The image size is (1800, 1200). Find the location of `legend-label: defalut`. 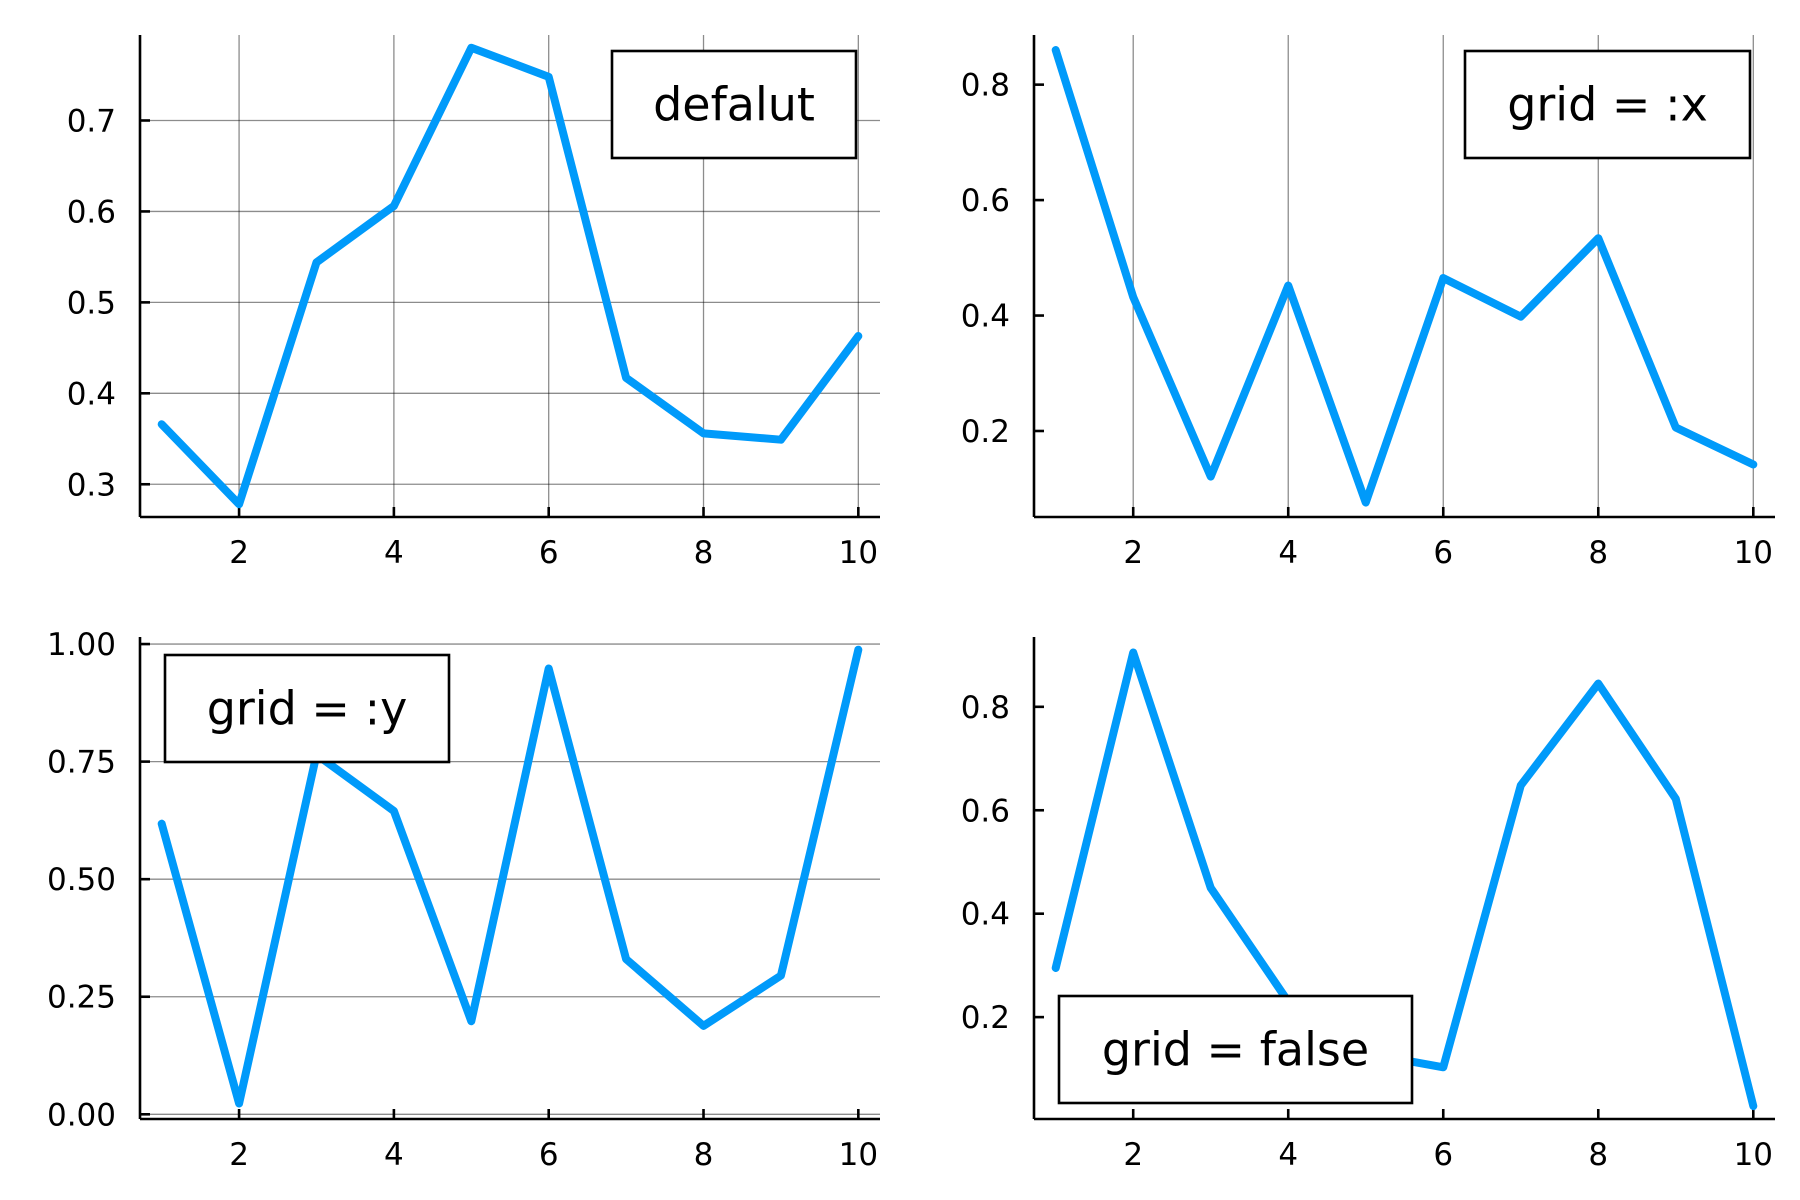

legend-label: defalut is located at coordinates (734, 105).